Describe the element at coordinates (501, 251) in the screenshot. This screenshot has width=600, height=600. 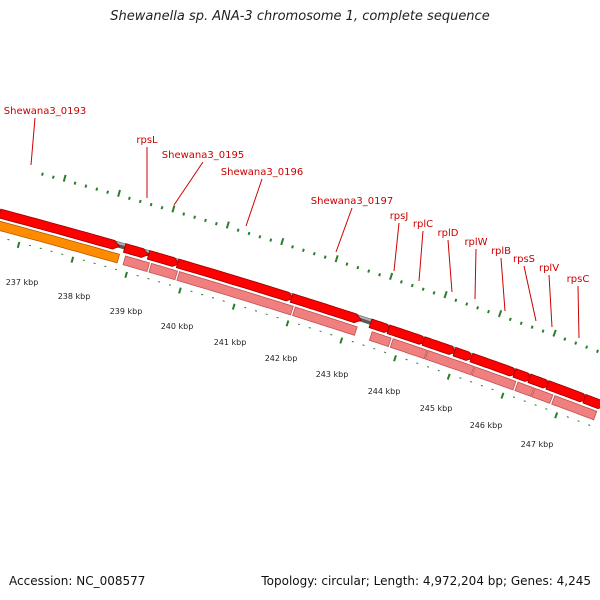
I see `feature-label: rplB` at that location.